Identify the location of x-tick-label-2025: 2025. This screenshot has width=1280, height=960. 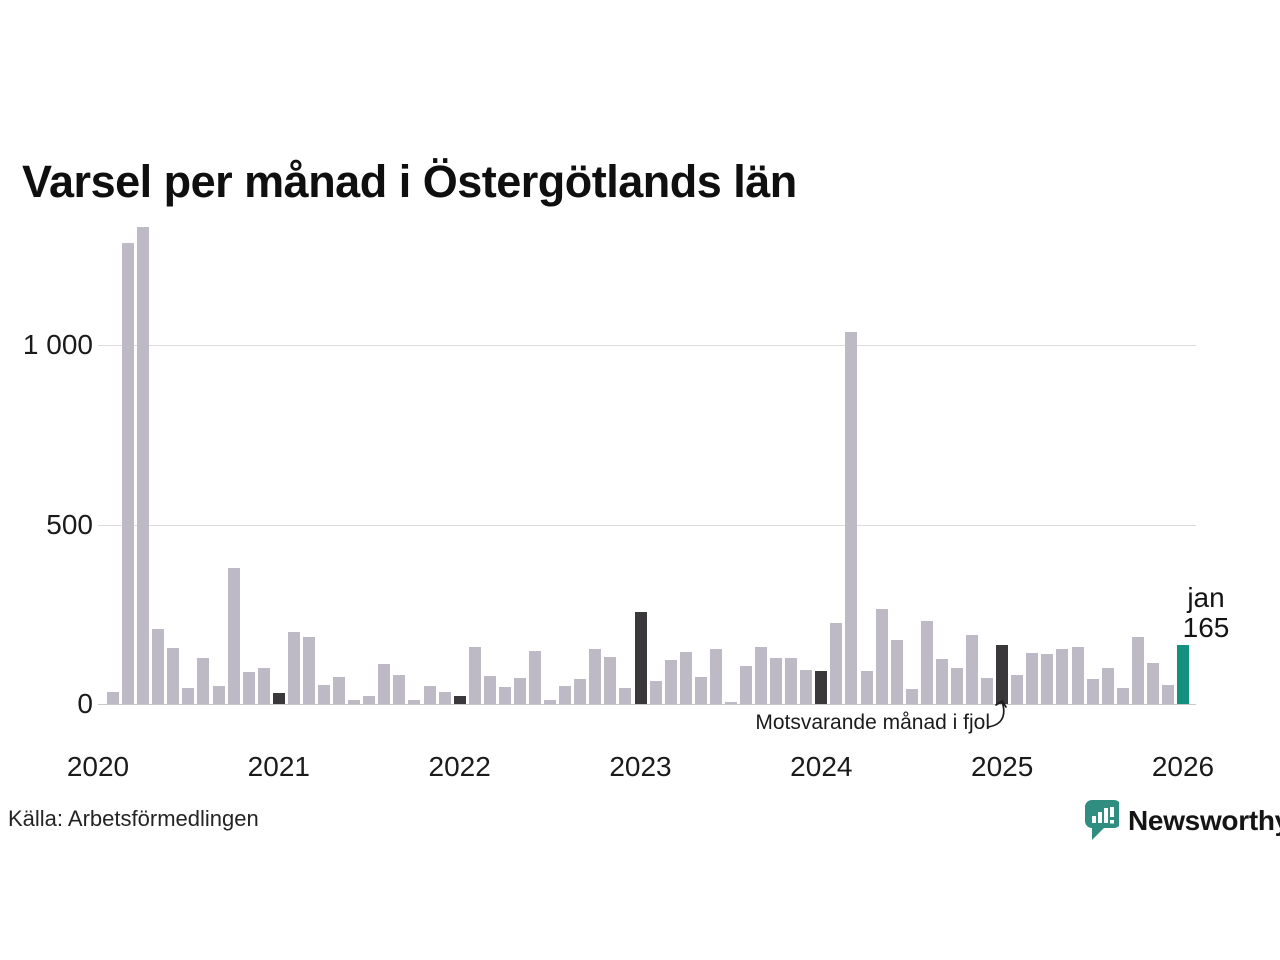
(1002, 766).